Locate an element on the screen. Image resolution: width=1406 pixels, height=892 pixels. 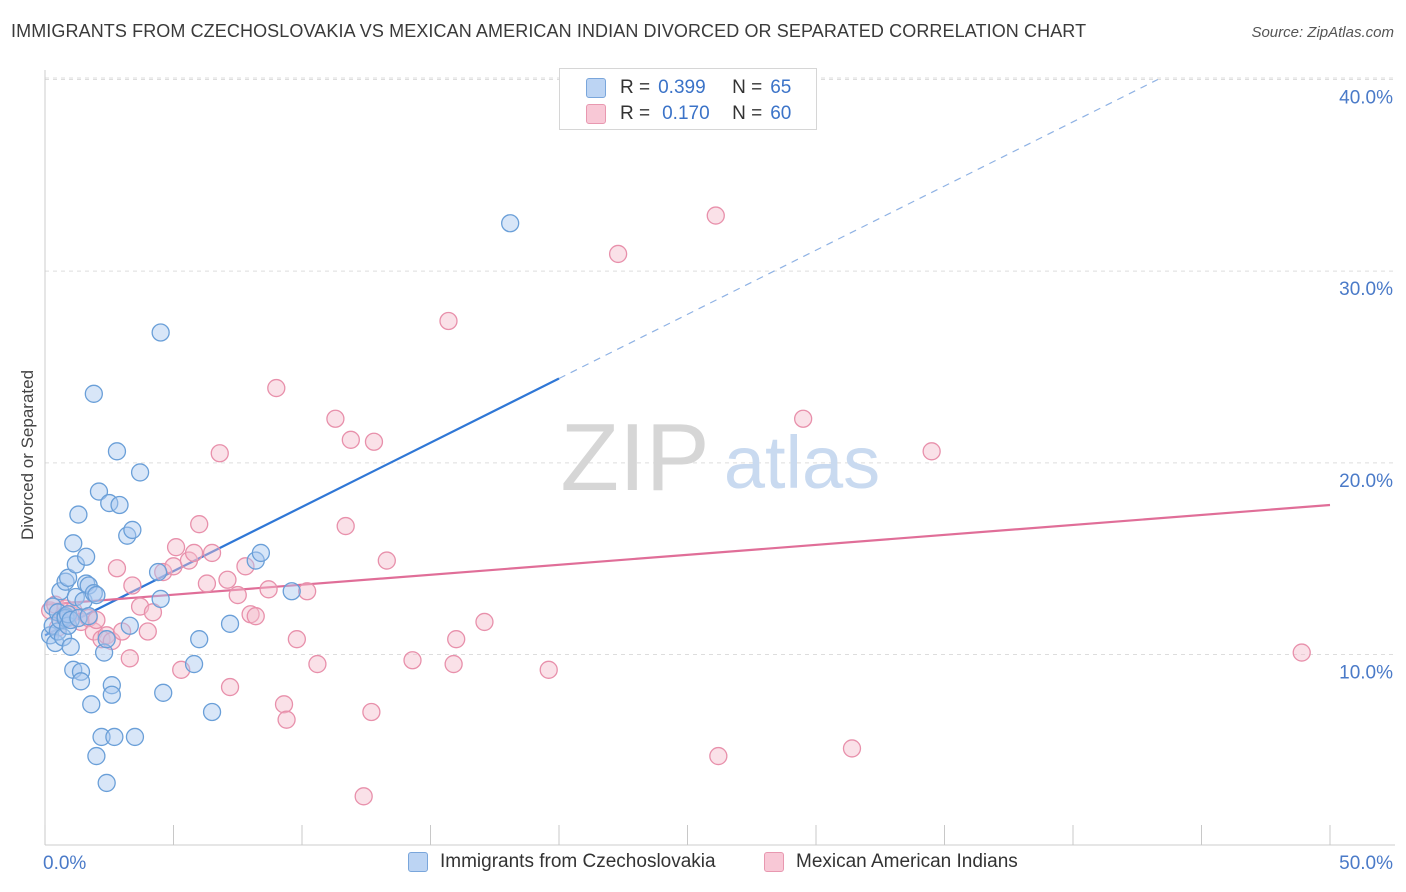
n-label-blue: N = is located at coordinates (747, 87).